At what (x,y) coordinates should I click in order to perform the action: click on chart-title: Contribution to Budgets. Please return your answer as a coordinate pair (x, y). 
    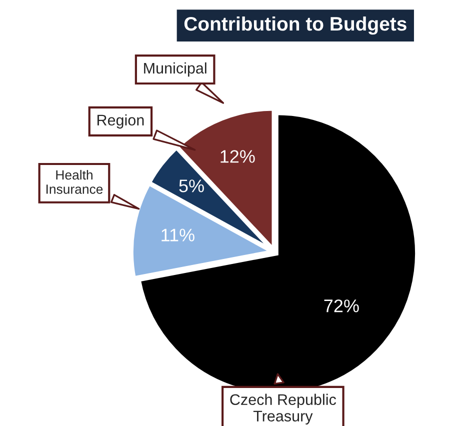
    Looking at the image, I should click on (295, 25).